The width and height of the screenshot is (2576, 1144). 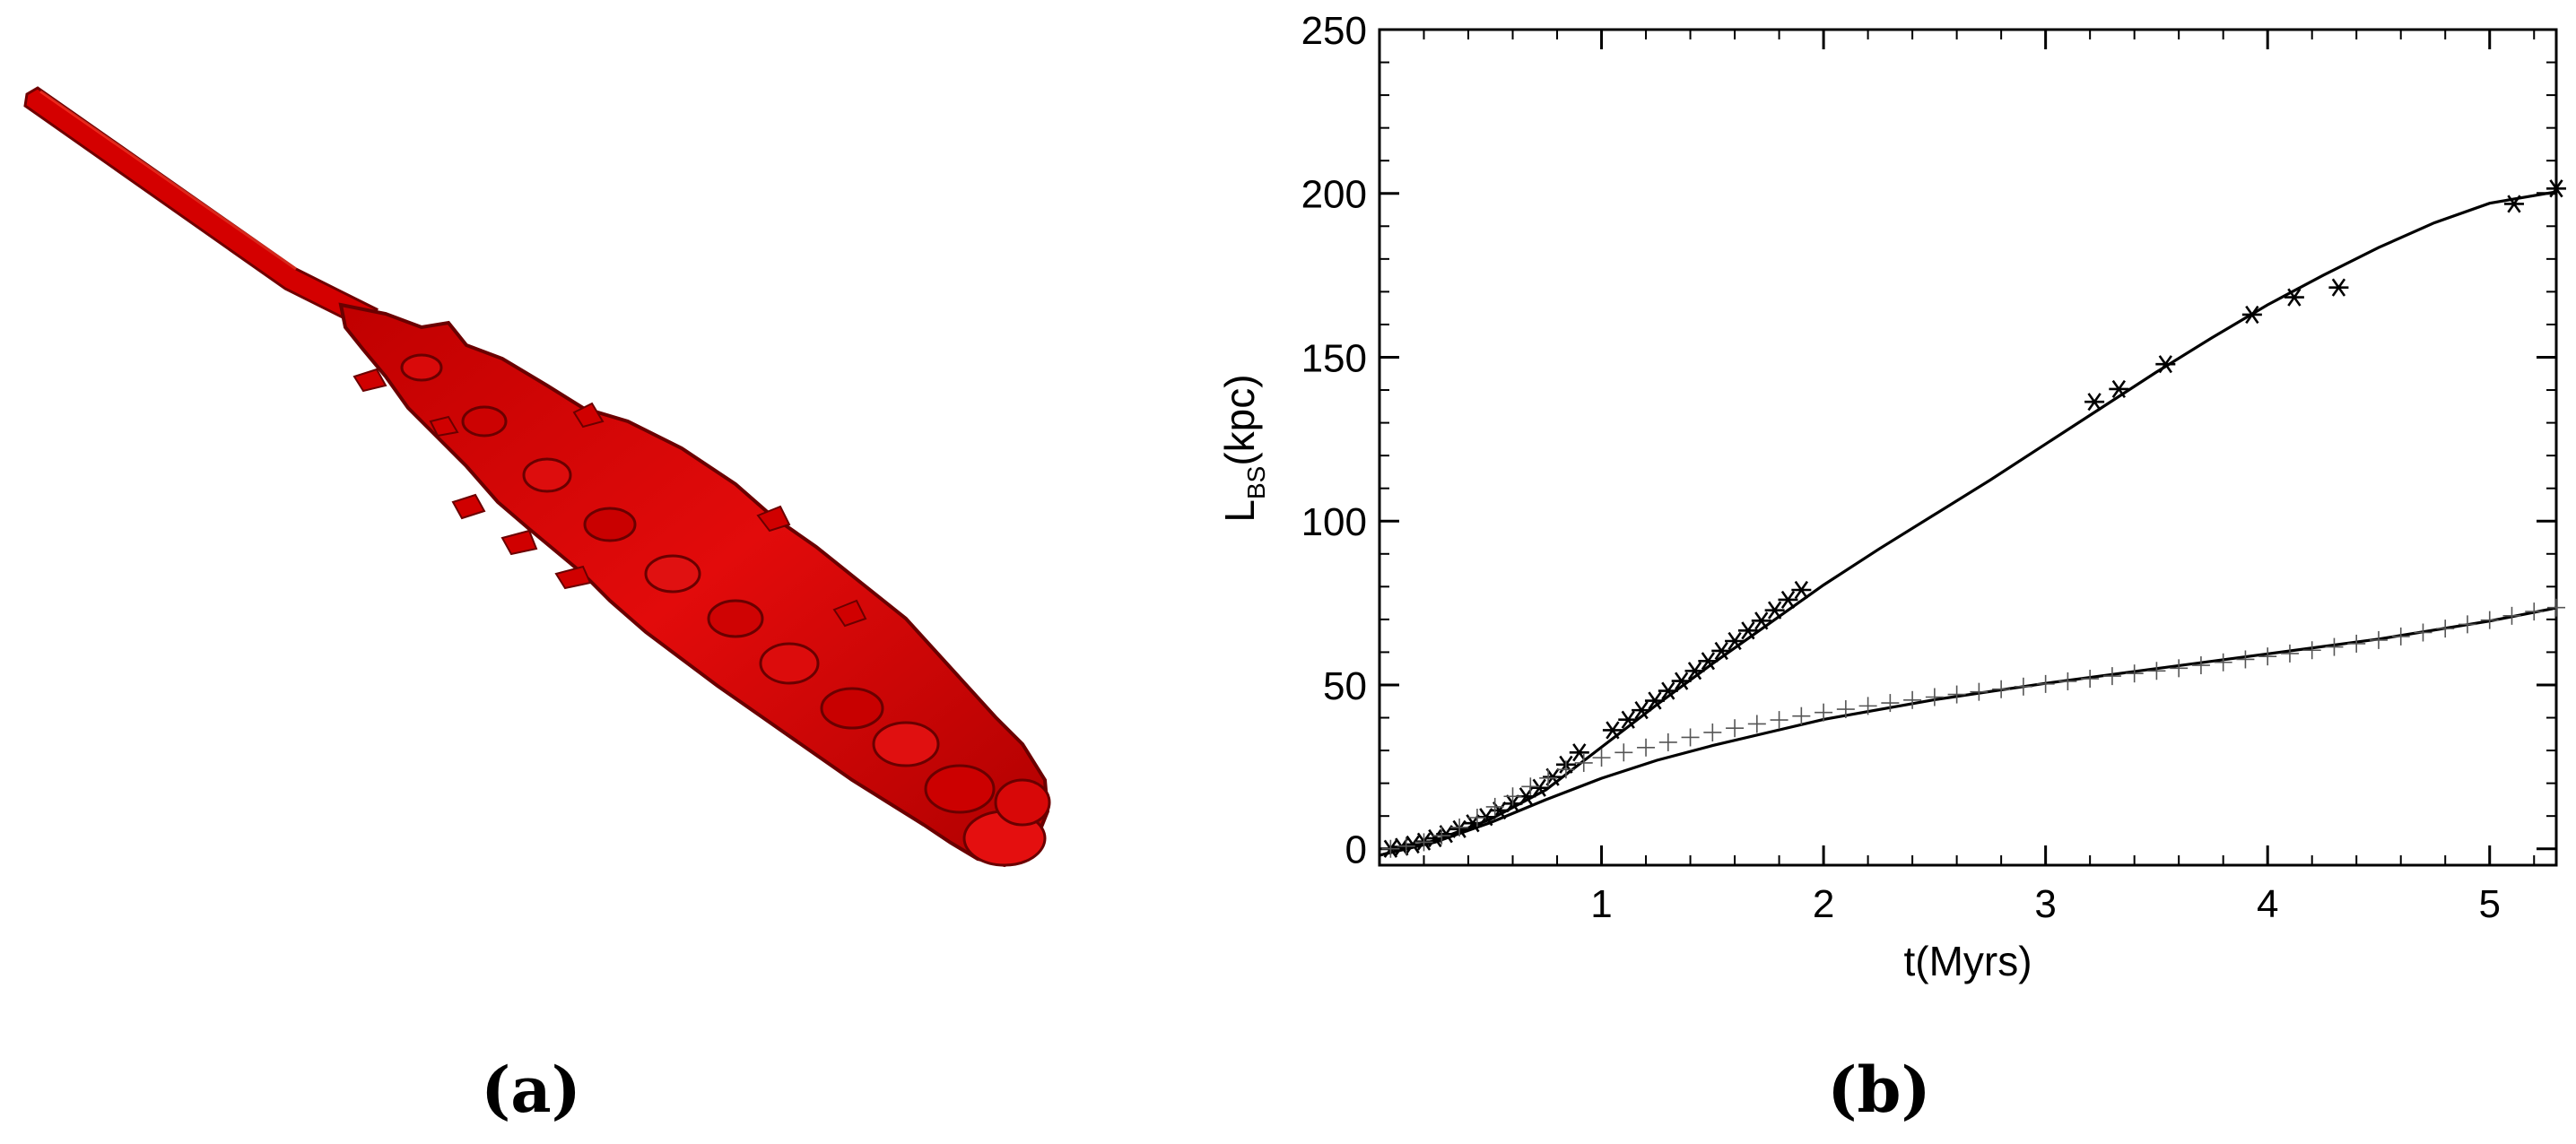 What do you see at coordinates (1334, 358) in the screenshot?
I see `y-tick-label: 150` at bounding box center [1334, 358].